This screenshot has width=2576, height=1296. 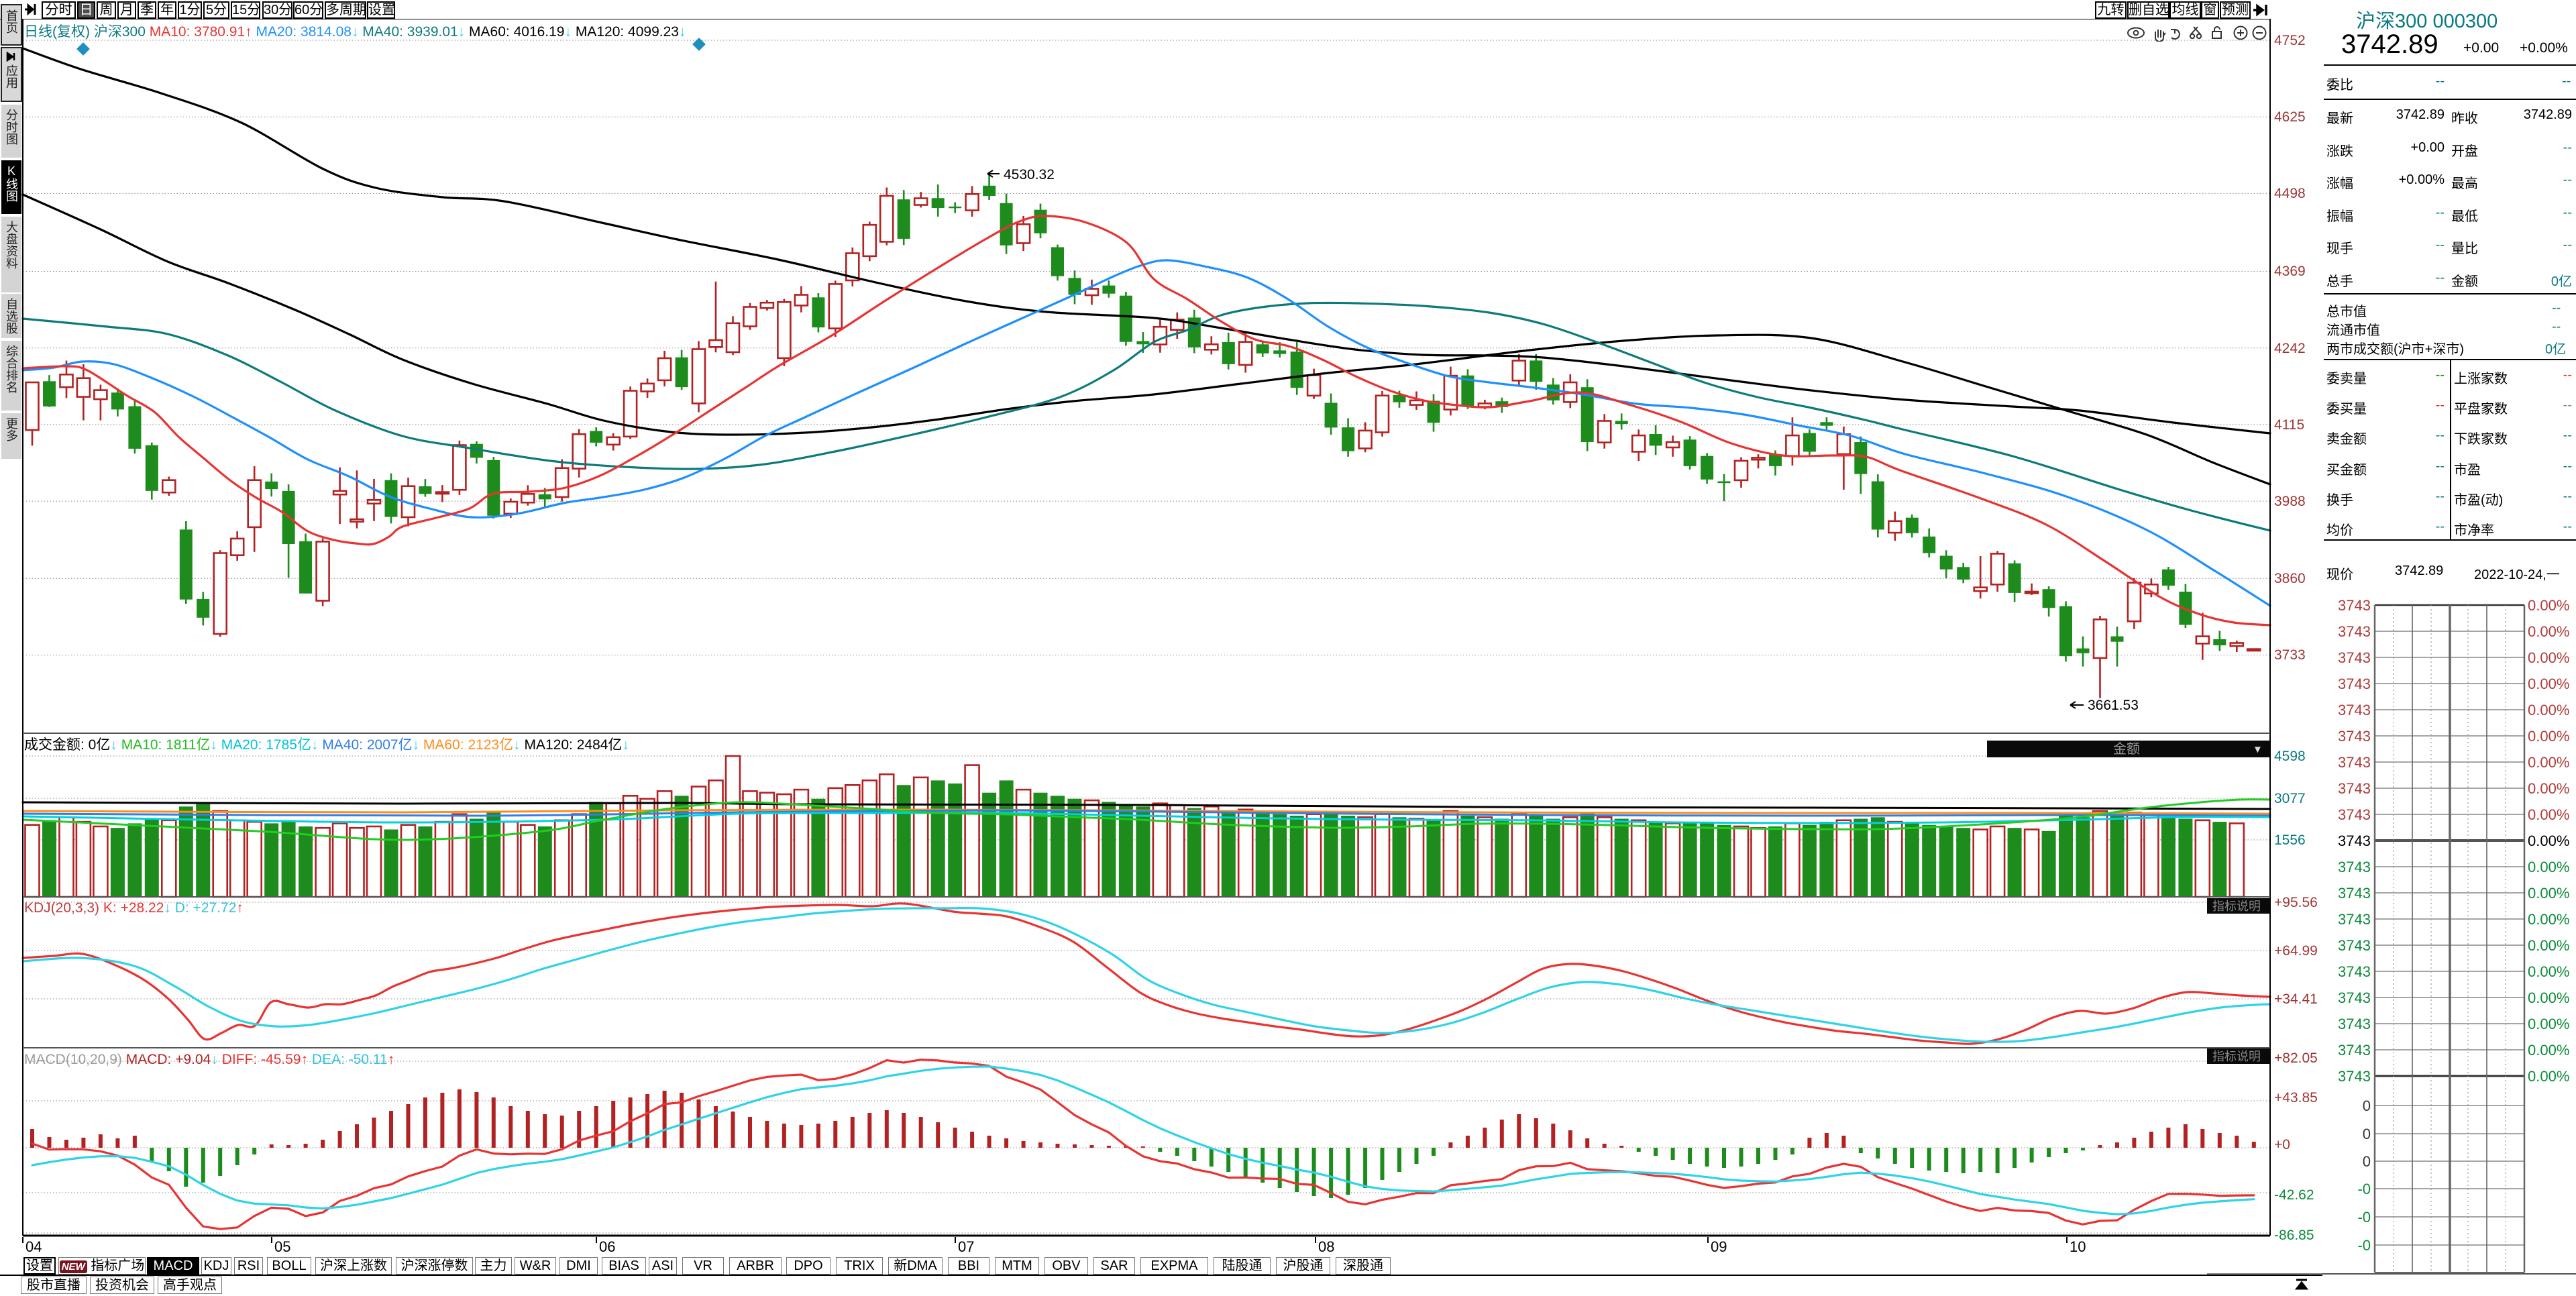 What do you see at coordinates (2290, 348) in the screenshot?
I see `svg-text: 4242` at bounding box center [2290, 348].